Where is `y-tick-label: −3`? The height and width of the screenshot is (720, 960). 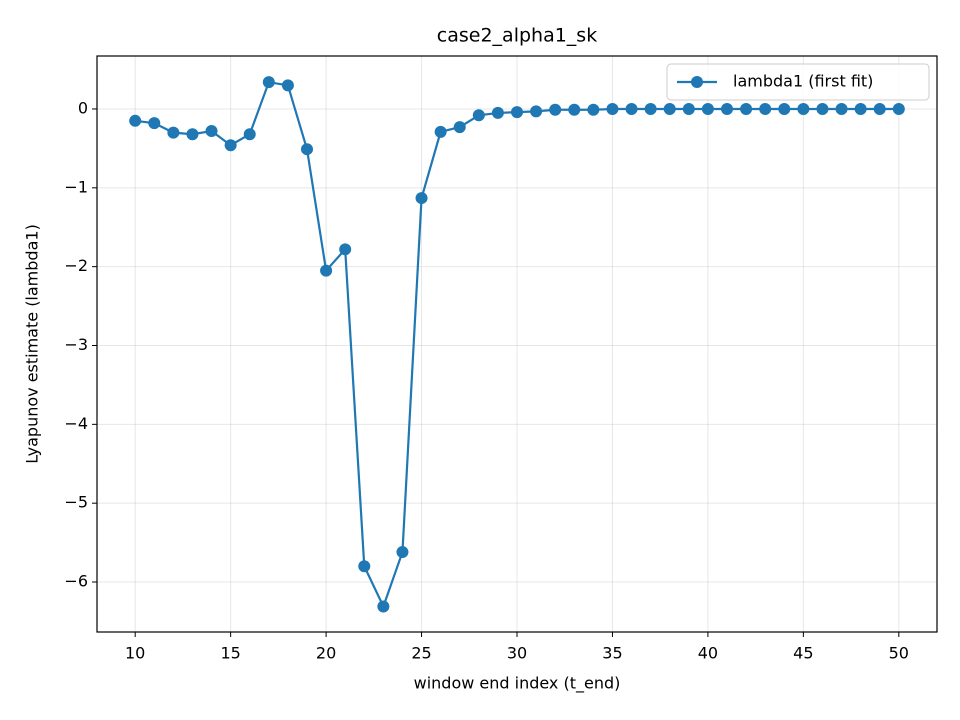
y-tick-label: −3 is located at coordinates (76, 344).